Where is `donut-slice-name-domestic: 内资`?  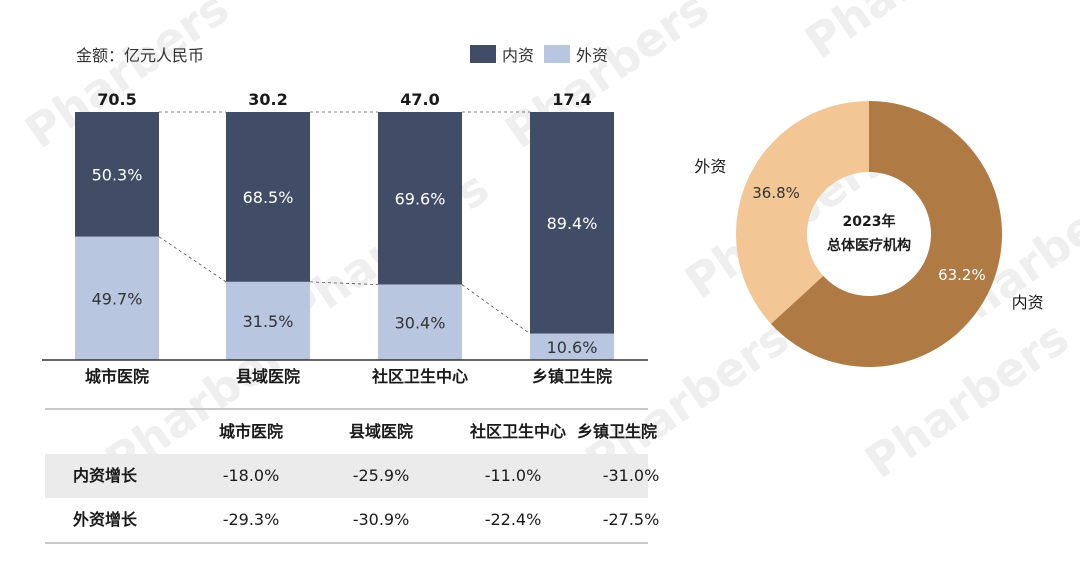
donut-slice-name-domestic: 内资 is located at coordinates (1028, 302).